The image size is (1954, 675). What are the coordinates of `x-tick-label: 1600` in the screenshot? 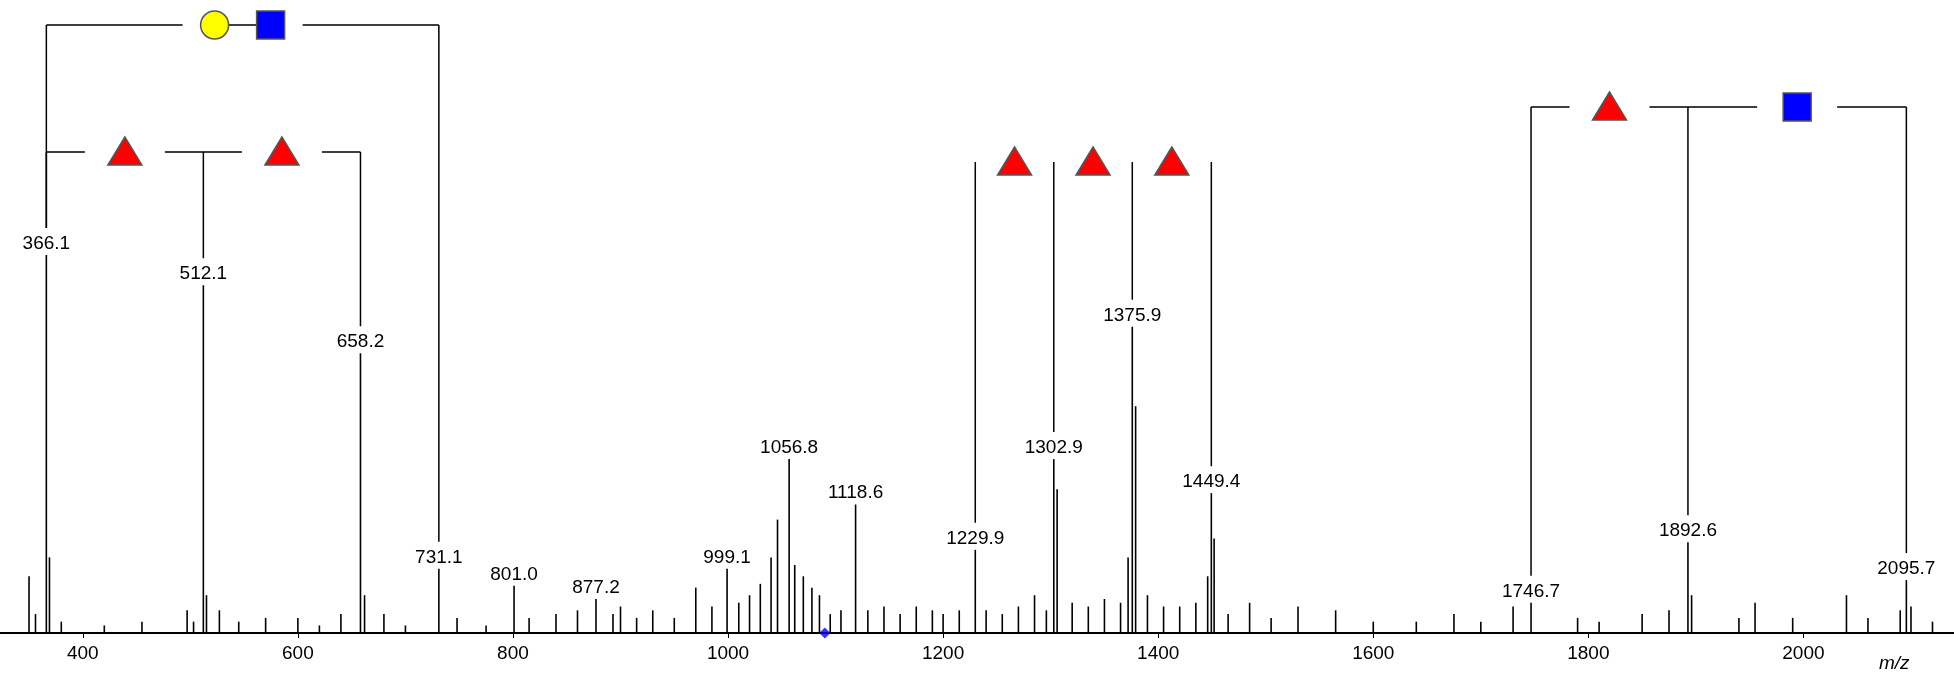 It's located at (1373, 652).